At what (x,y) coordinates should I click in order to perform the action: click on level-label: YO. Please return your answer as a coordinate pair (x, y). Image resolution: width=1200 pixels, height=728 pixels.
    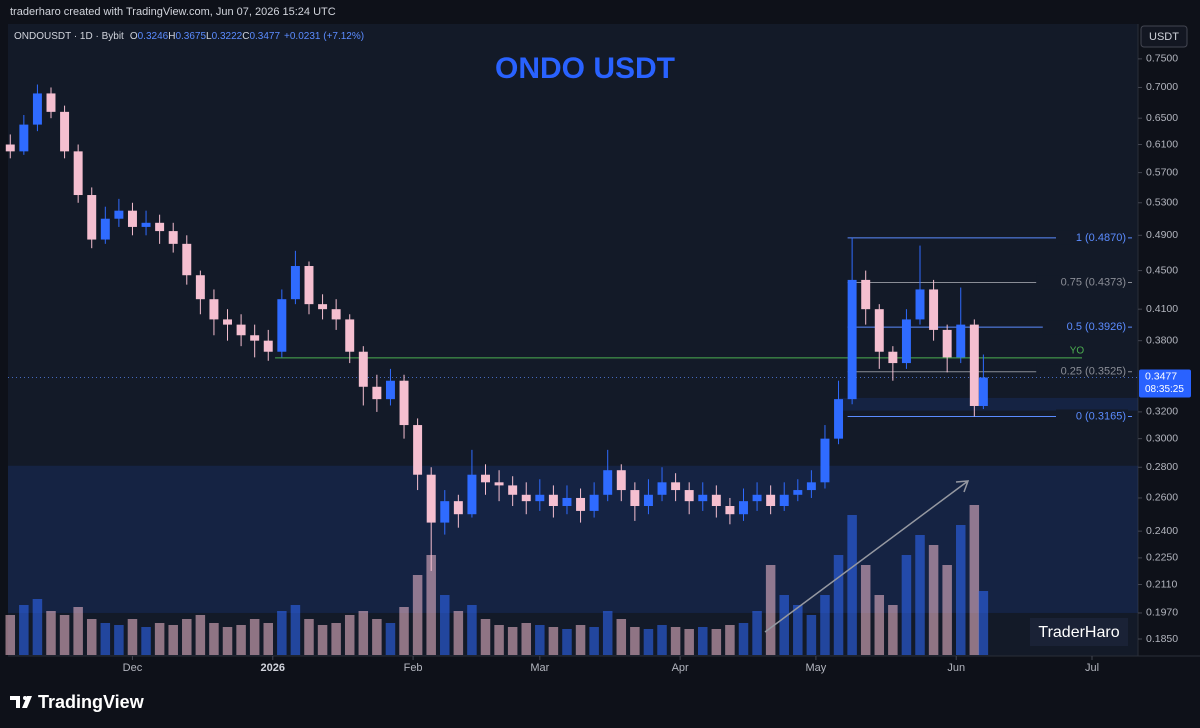
    Looking at the image, I should click on (1077, 351).